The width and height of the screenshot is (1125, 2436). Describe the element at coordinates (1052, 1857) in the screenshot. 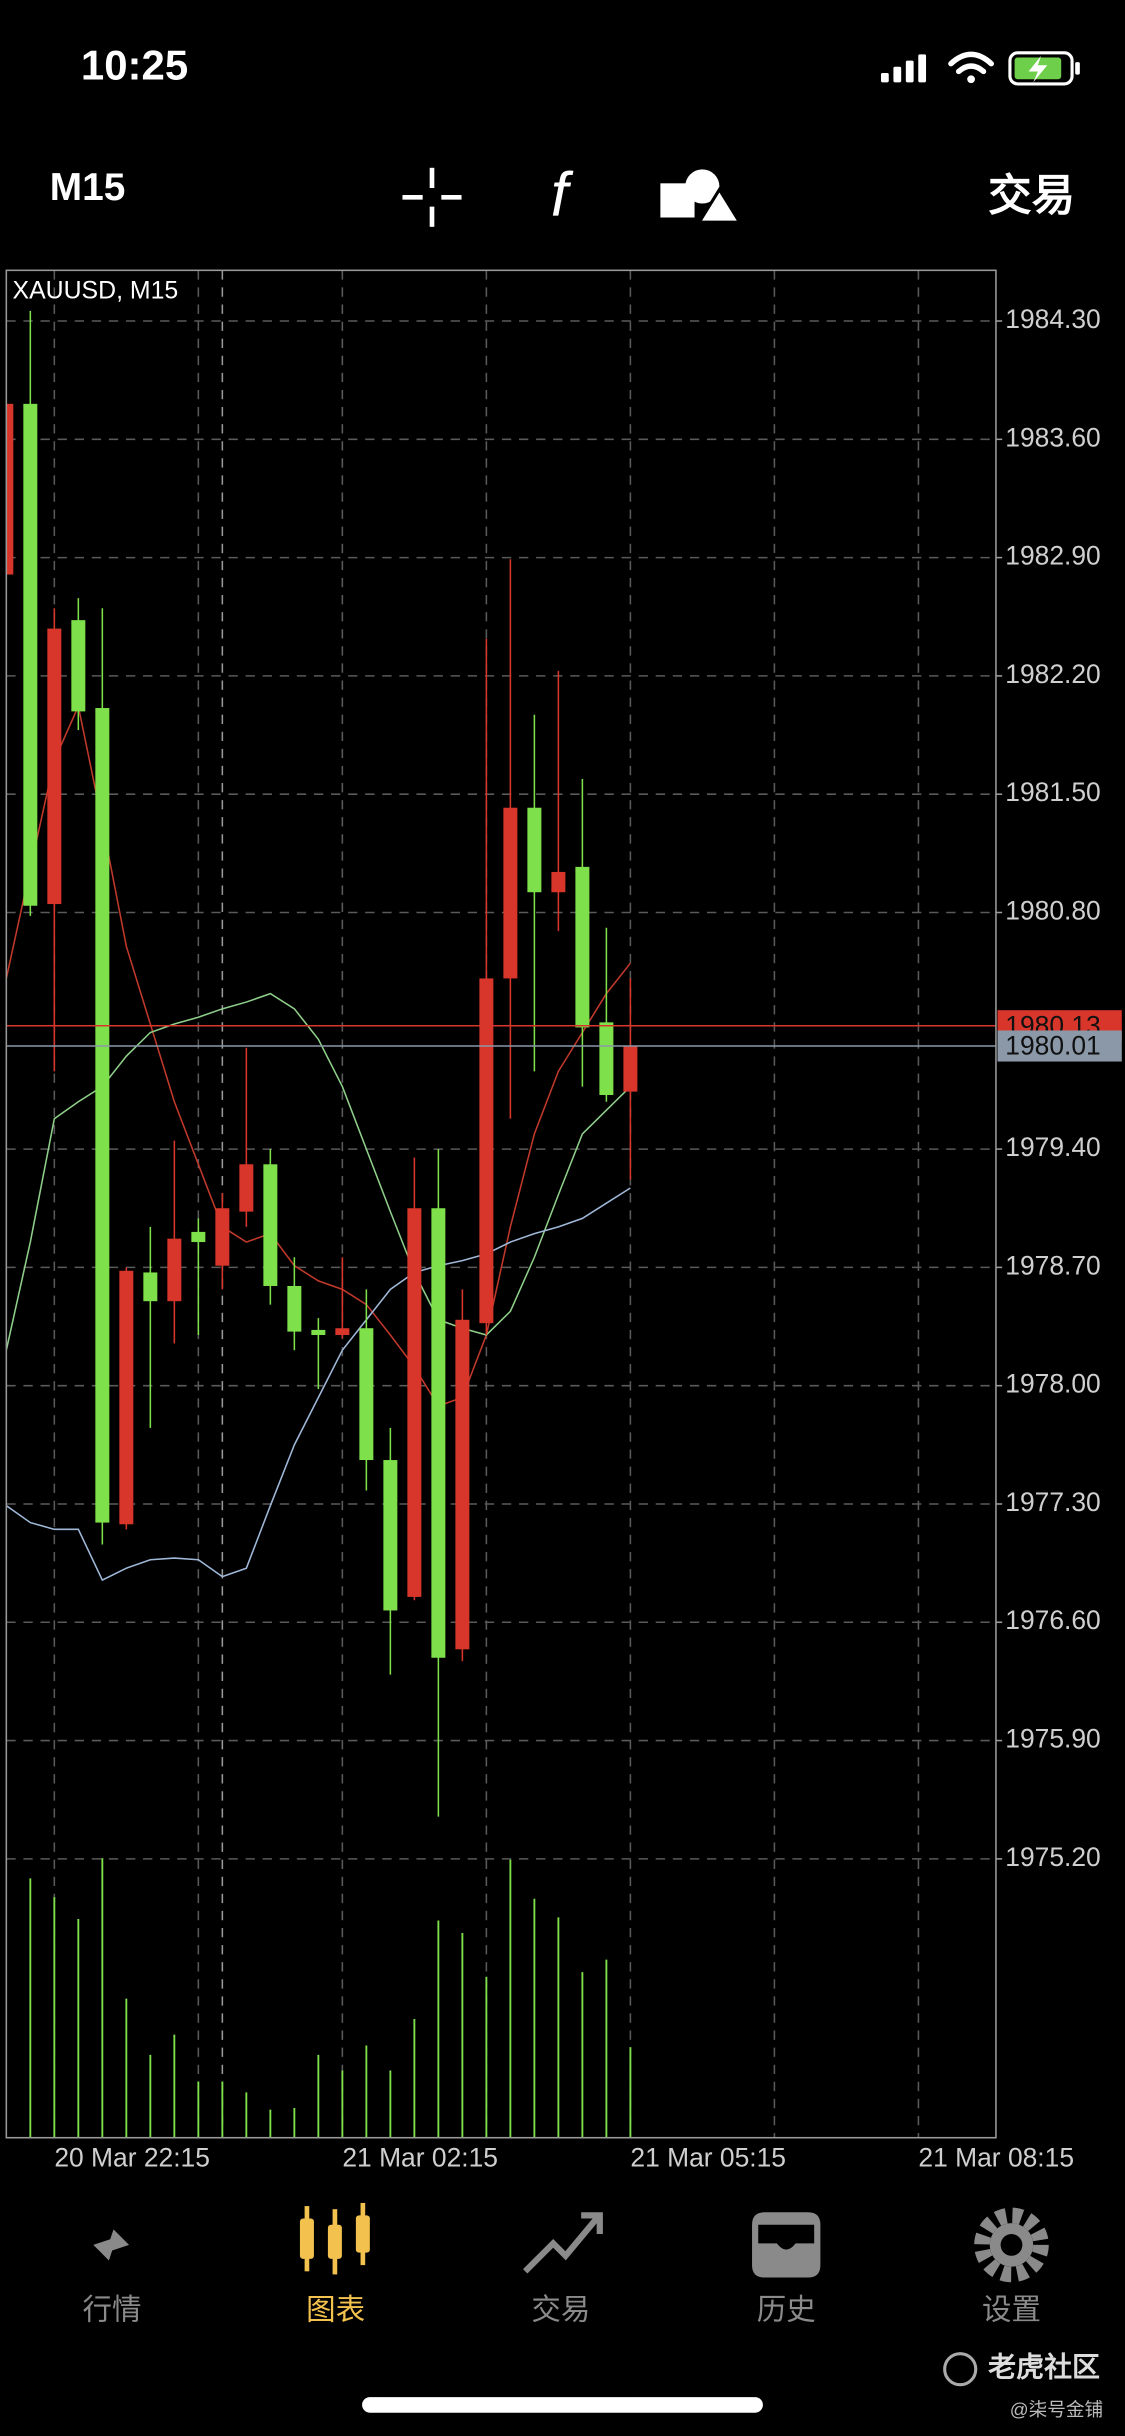

I see `y-tick-label: 1975.20` at that location.